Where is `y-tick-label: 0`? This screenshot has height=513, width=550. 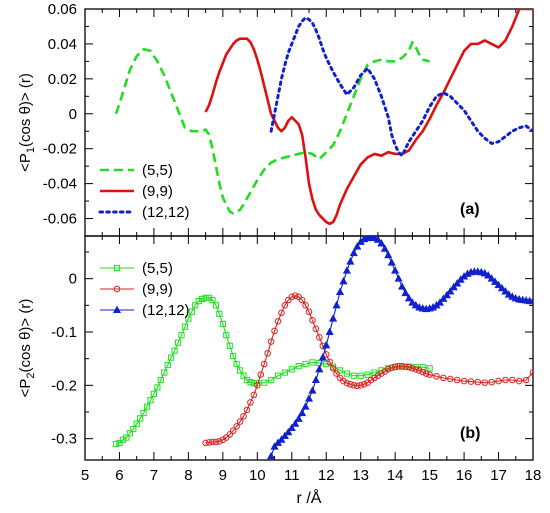
y-tick-label: 0 is located at coordinates (73, 279).